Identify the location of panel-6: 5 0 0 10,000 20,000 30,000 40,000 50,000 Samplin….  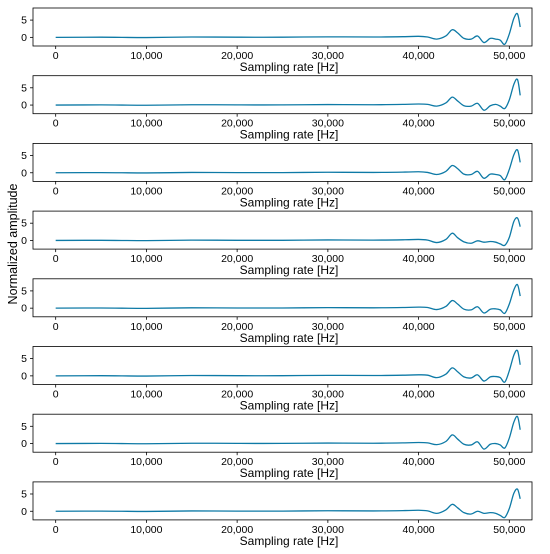
(277, 379).